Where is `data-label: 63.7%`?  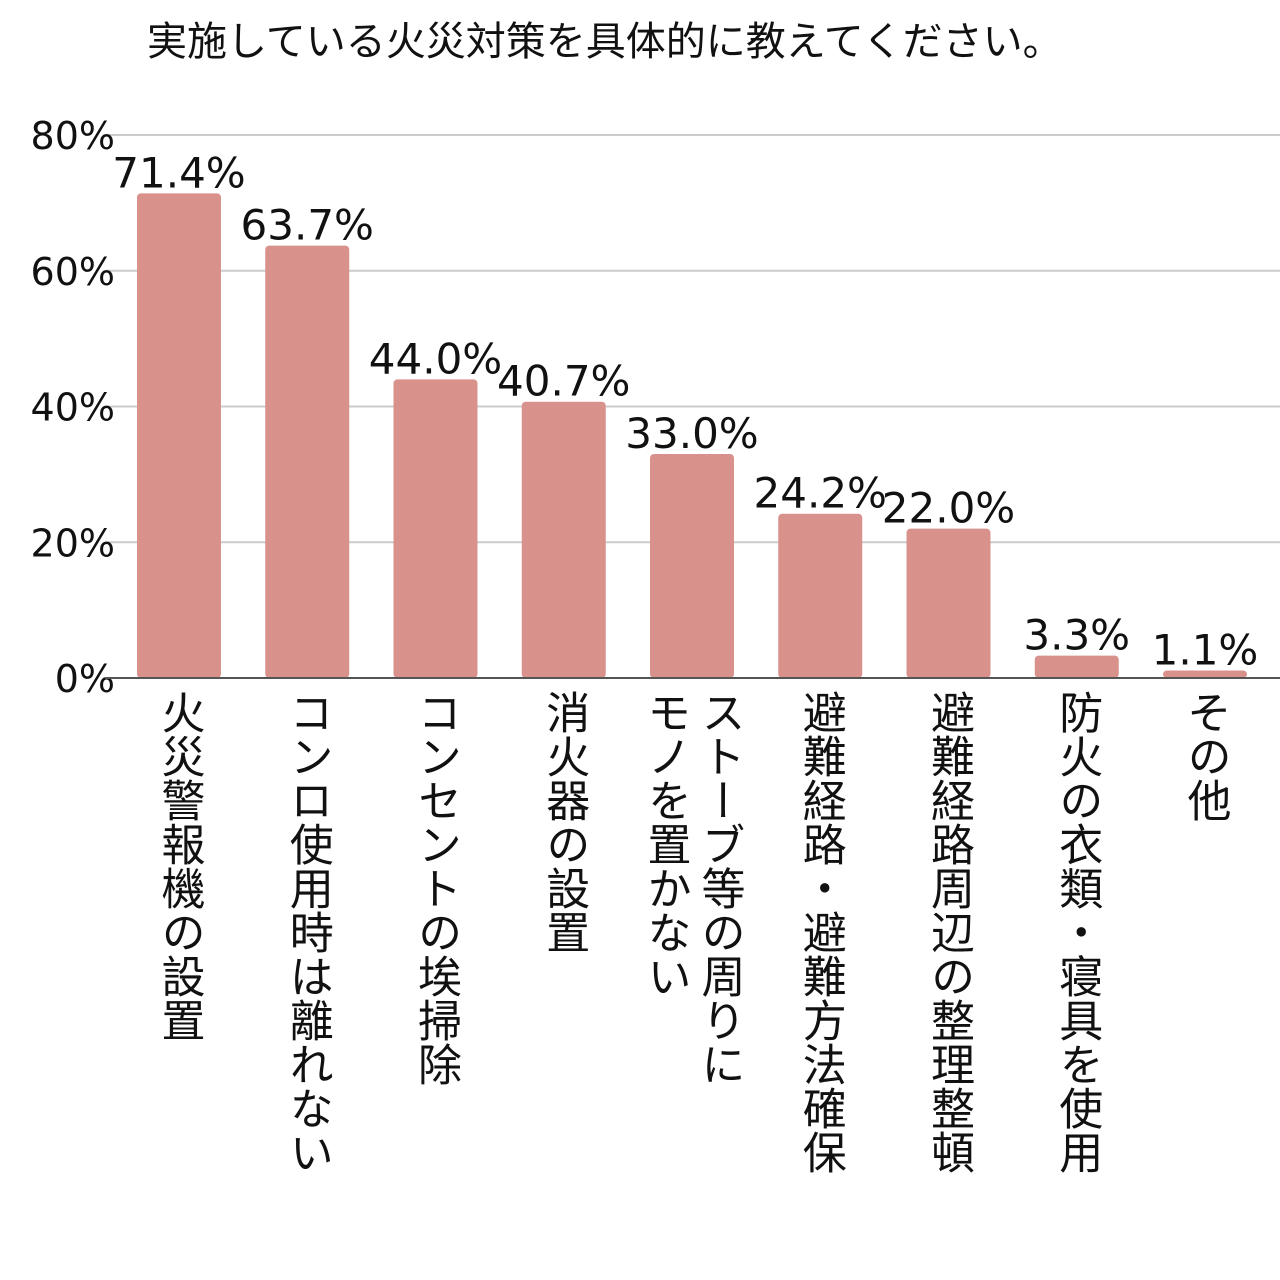
data-label: 63.7% is located at coordinates (307, 225).